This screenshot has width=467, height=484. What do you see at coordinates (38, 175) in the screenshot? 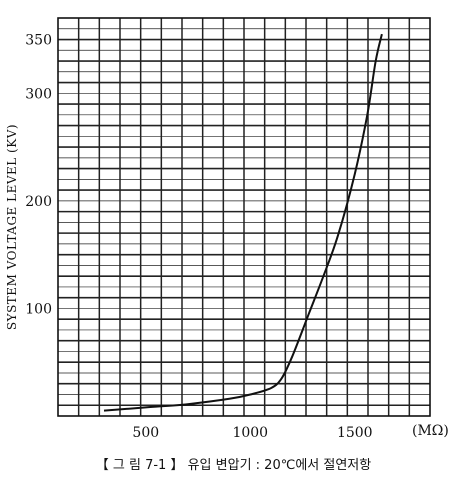
I see `y-tick-labels: 100 200 300 350` at bounding box center [38, 175].